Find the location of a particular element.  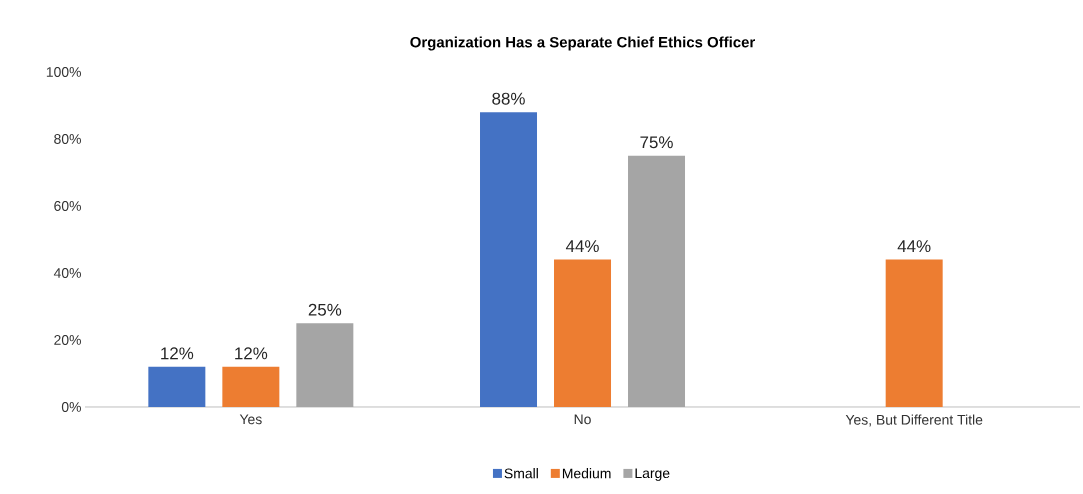

chart-title: Organization Has a Separate Chief Ethics Officer is located at coordinates (583, 43).